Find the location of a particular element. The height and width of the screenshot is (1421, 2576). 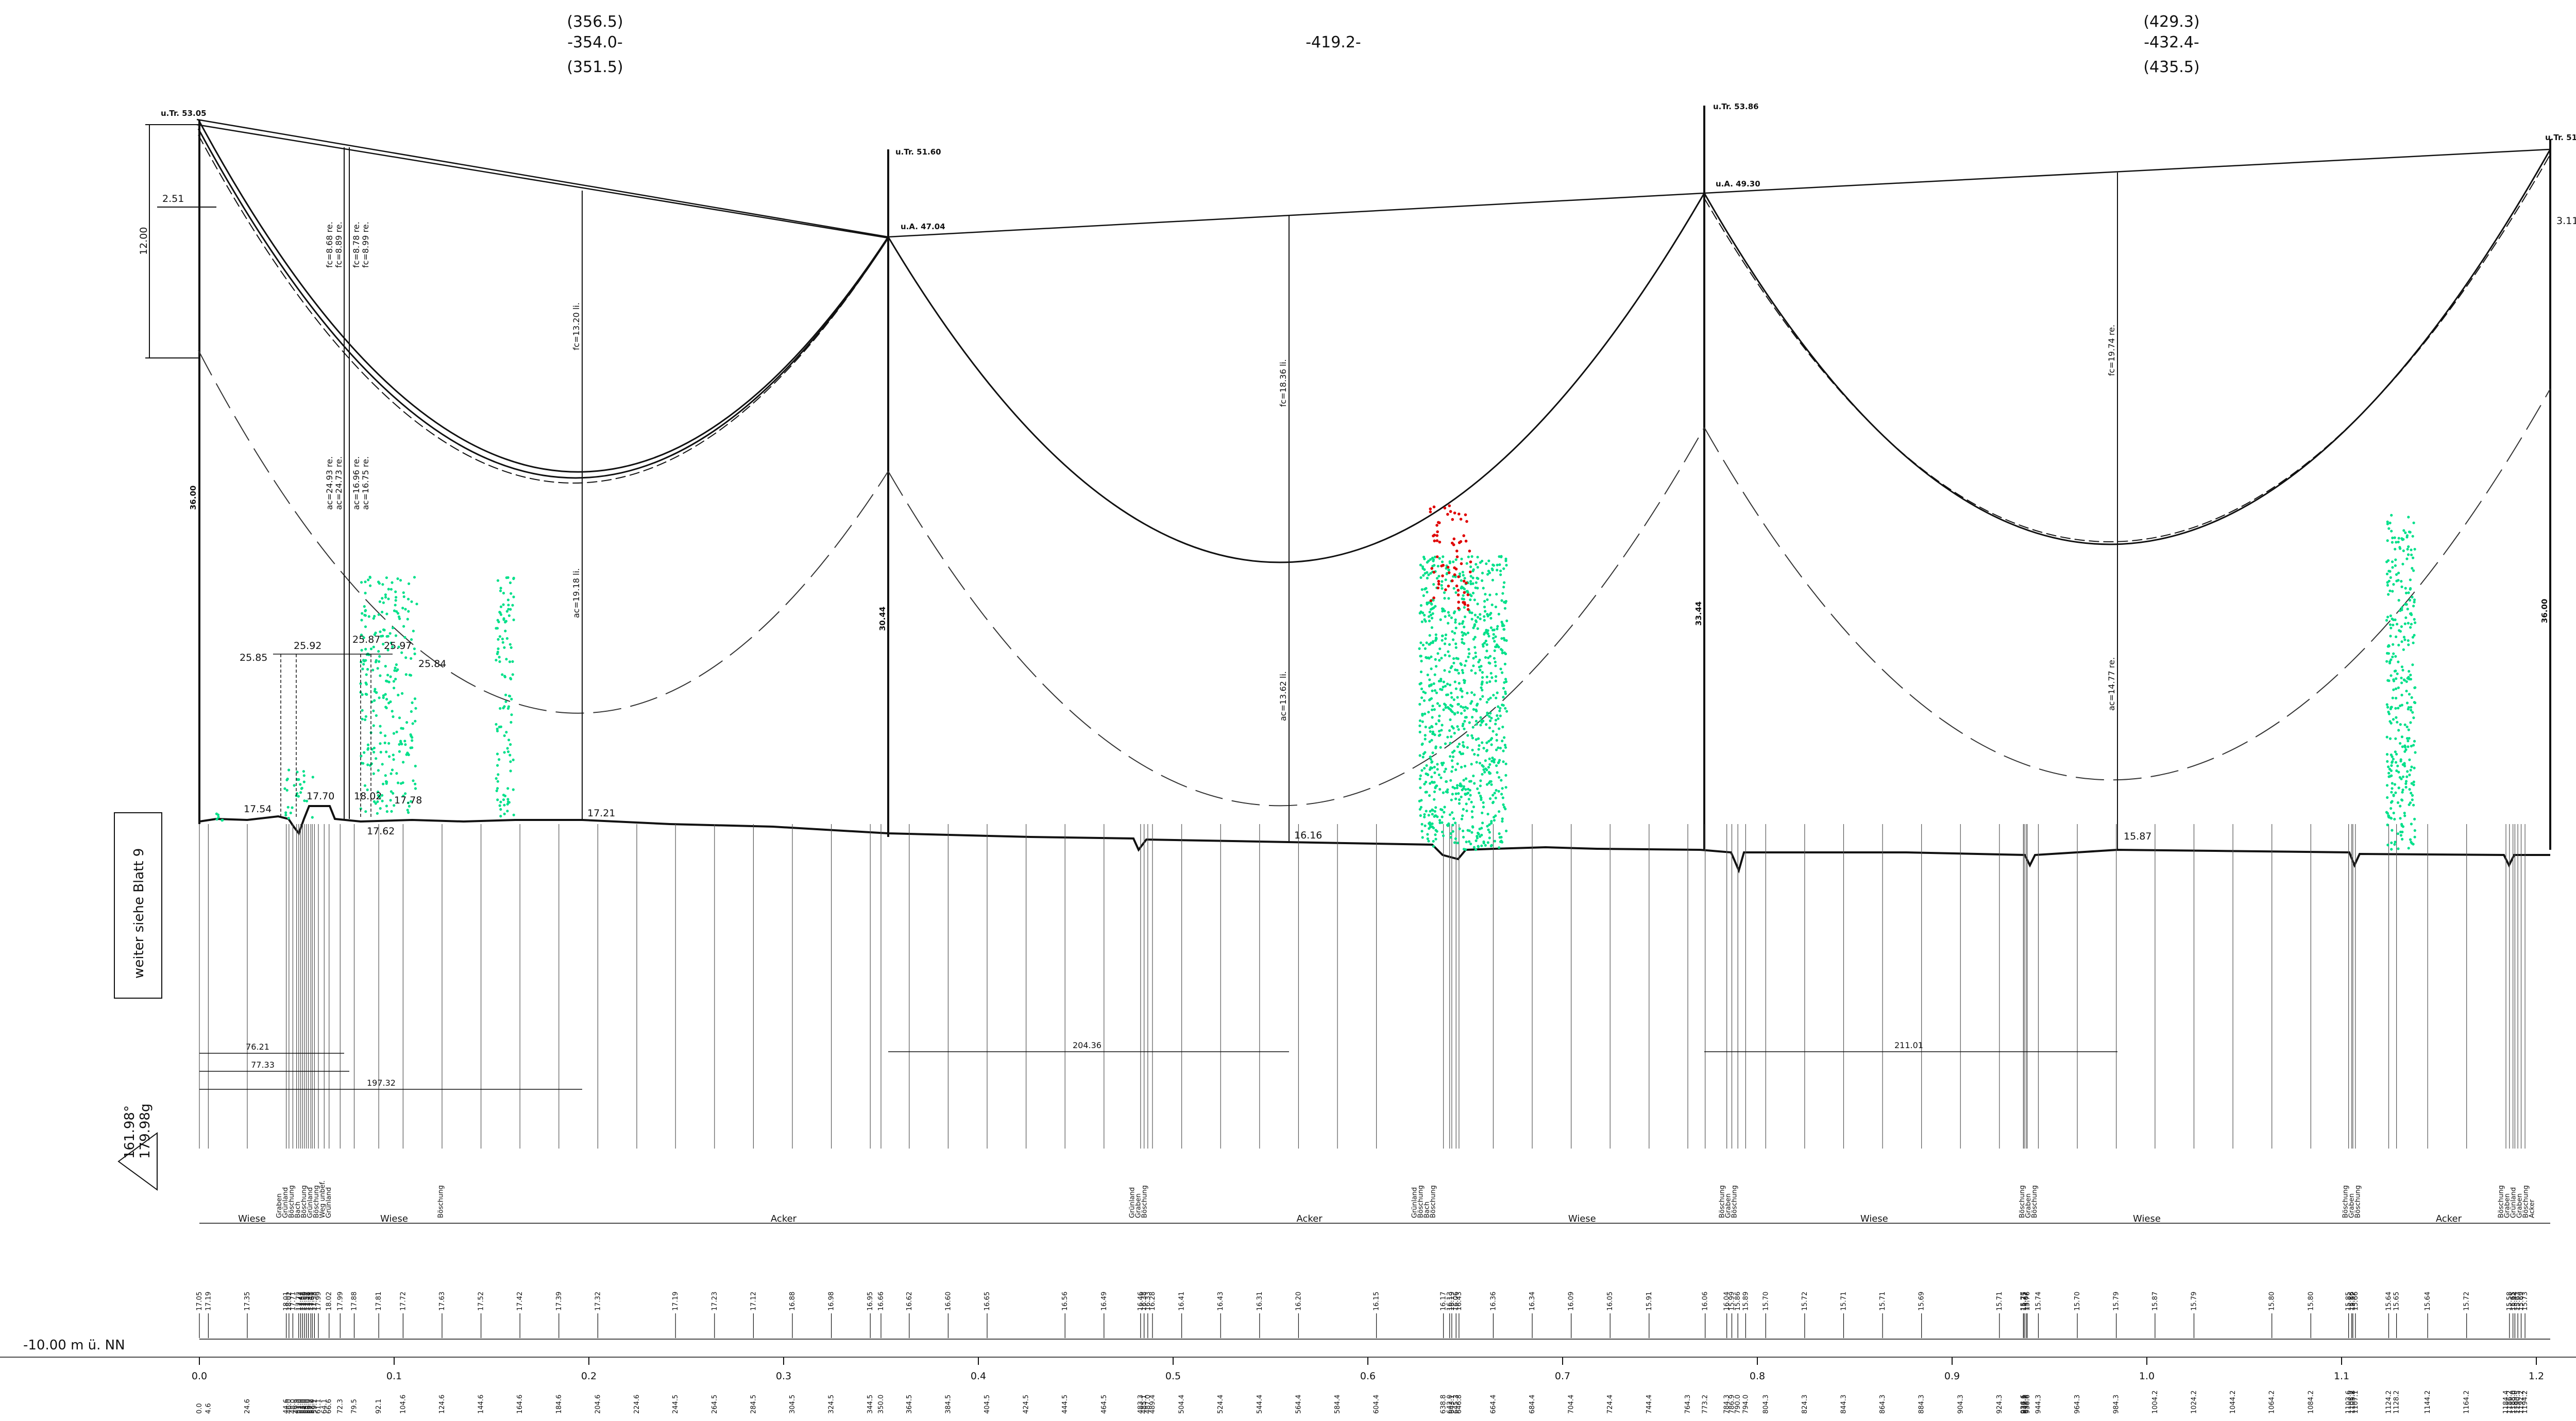

station-label: 79.5 is located at coordinates (355, 1406).